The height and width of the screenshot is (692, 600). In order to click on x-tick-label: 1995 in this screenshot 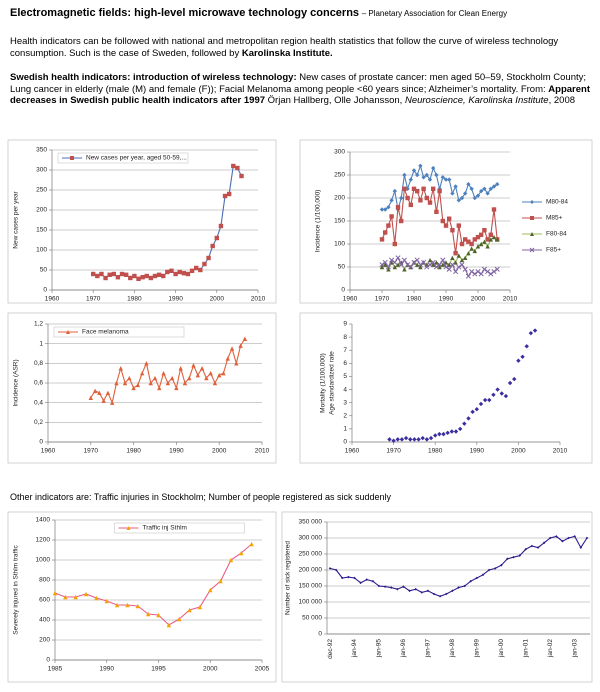, I will do `click(158, 669)`.